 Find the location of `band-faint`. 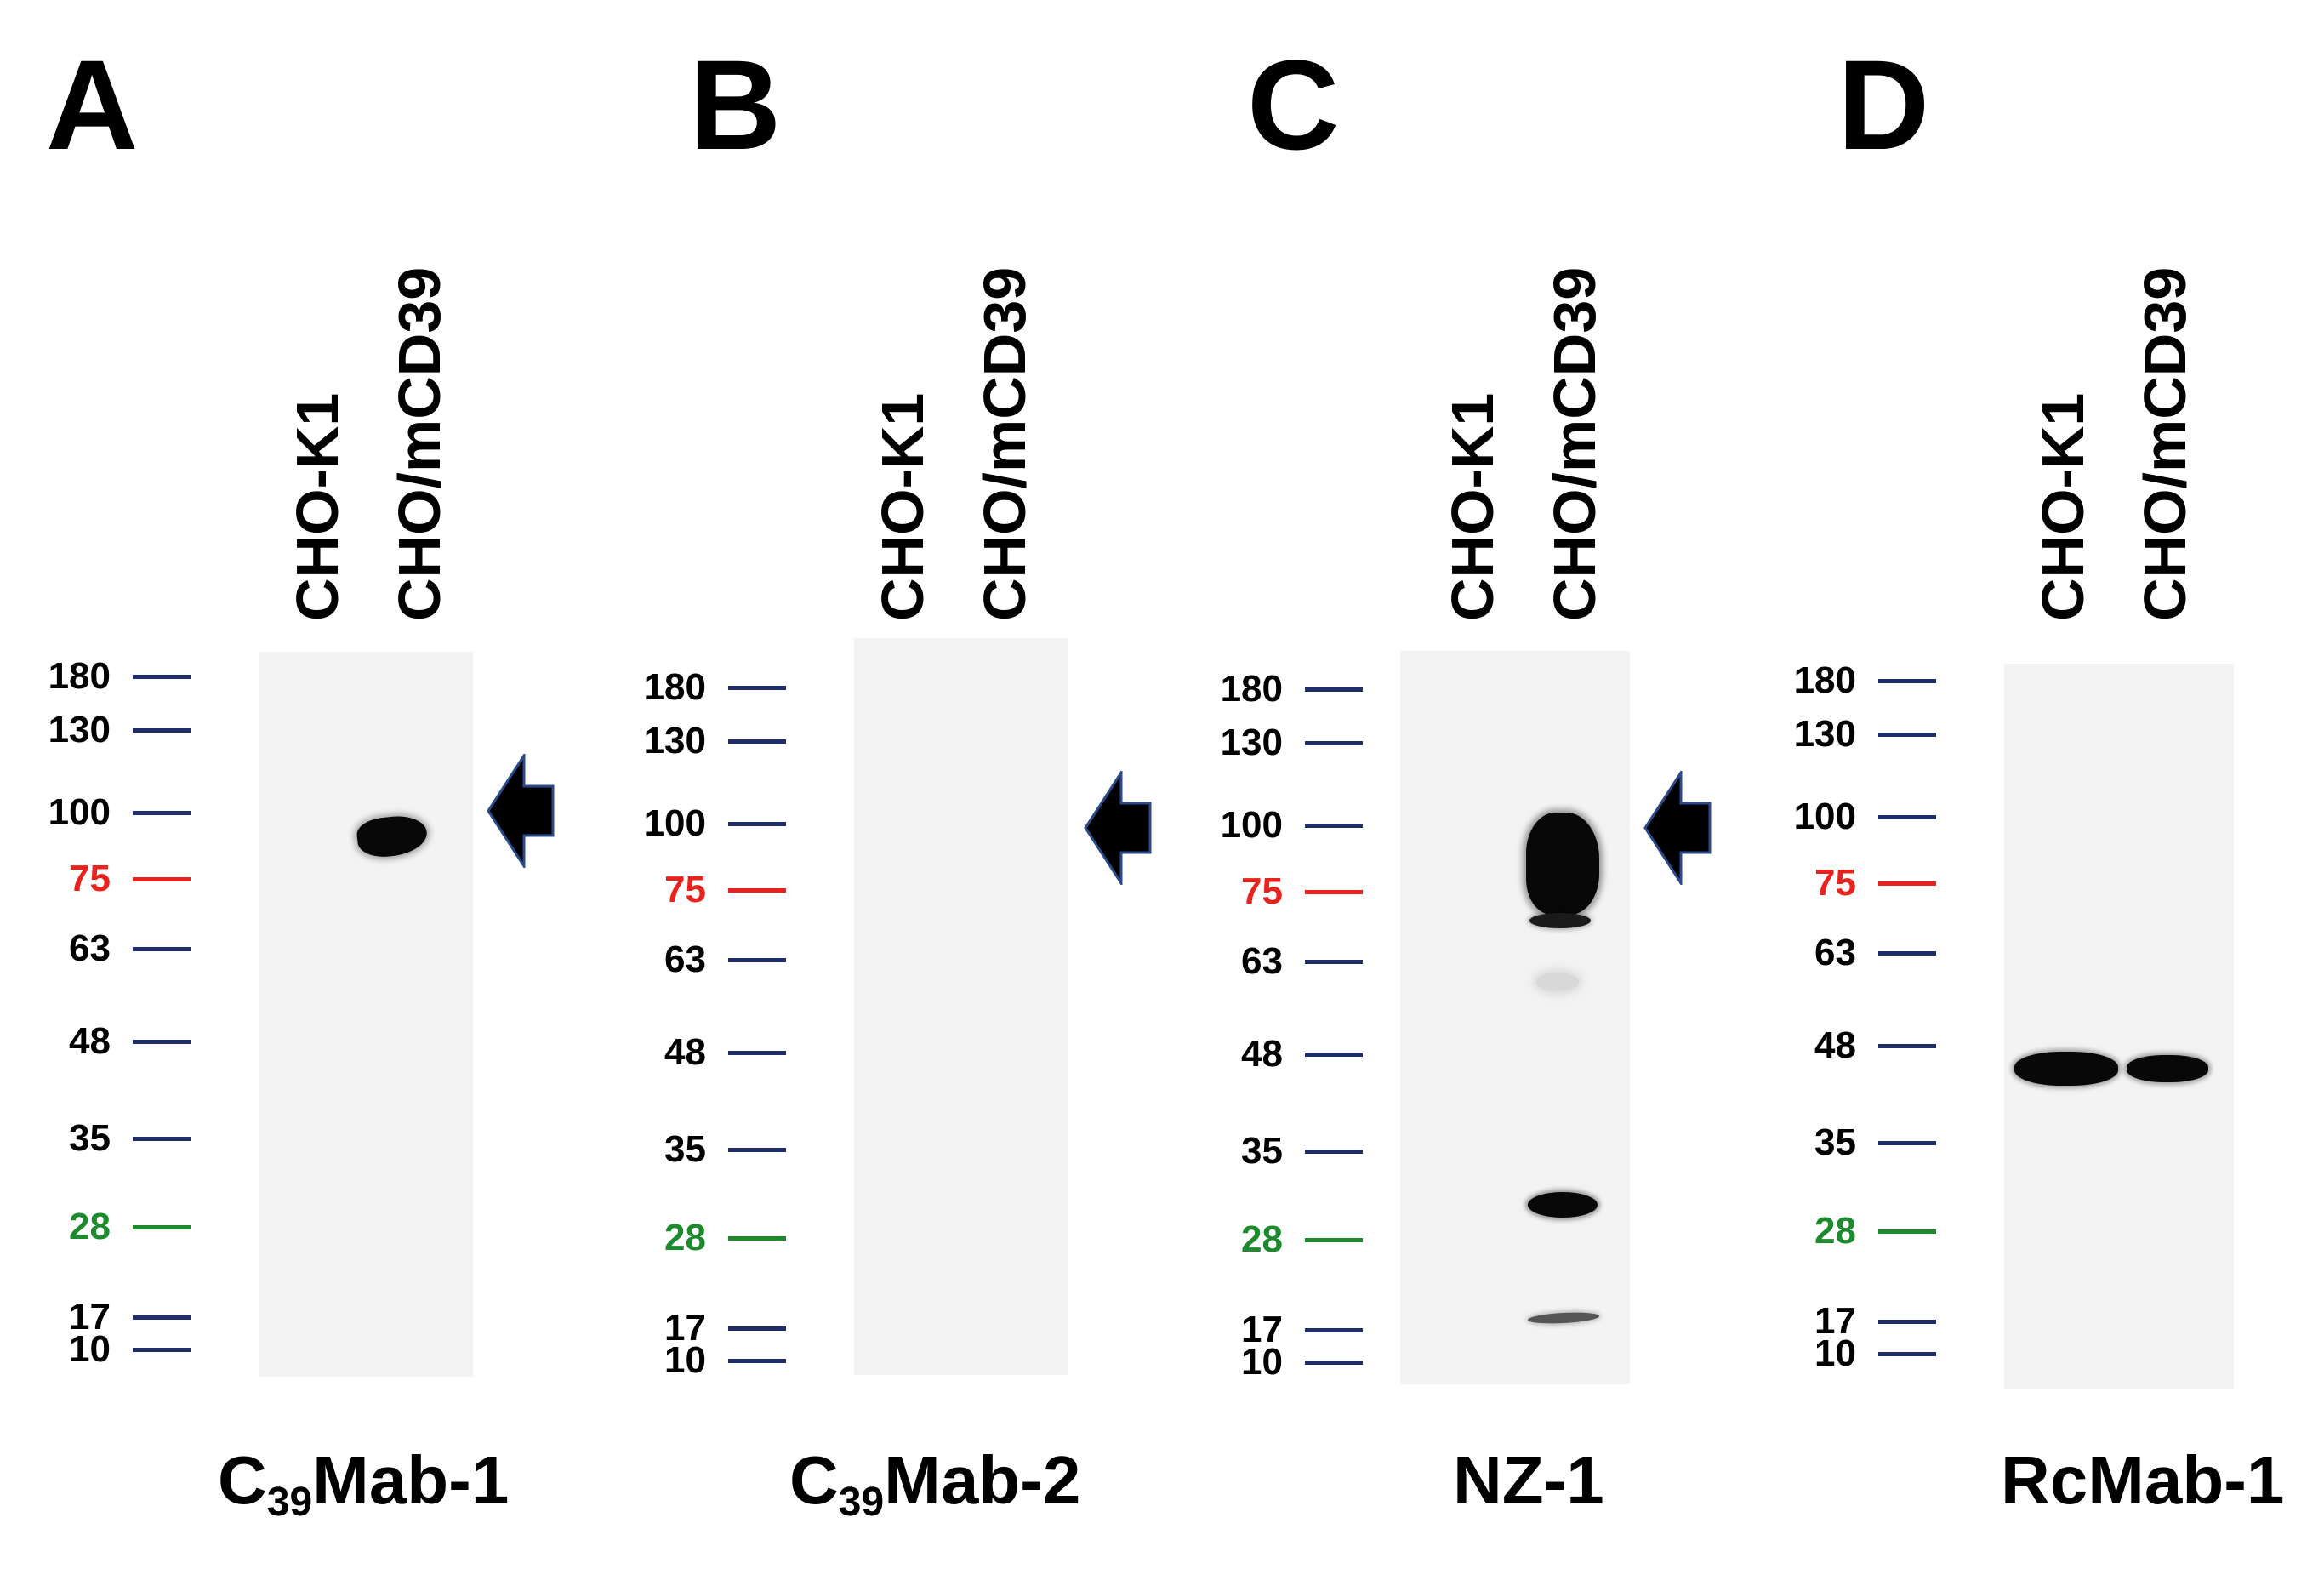

band-faint is located at coordinates (1557, 982).